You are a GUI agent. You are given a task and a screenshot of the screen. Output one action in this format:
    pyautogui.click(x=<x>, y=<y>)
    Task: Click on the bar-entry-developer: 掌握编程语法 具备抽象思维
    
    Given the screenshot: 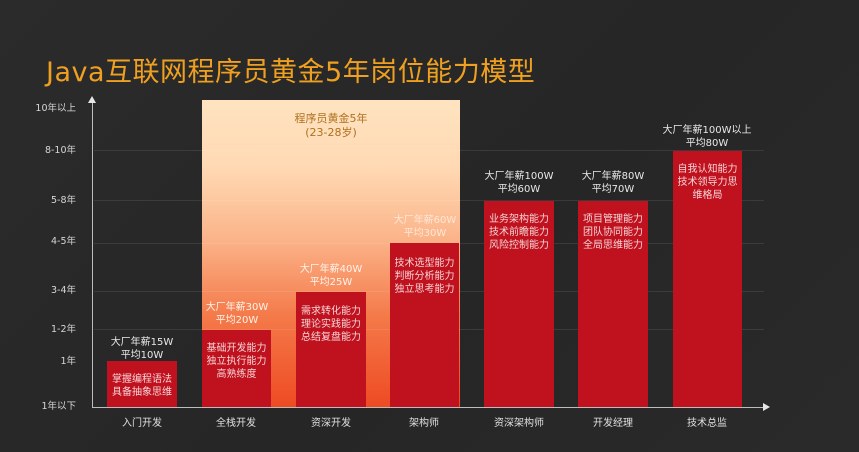 What is the action you would take?
    pyautogui.click(x=142, y=384)
    